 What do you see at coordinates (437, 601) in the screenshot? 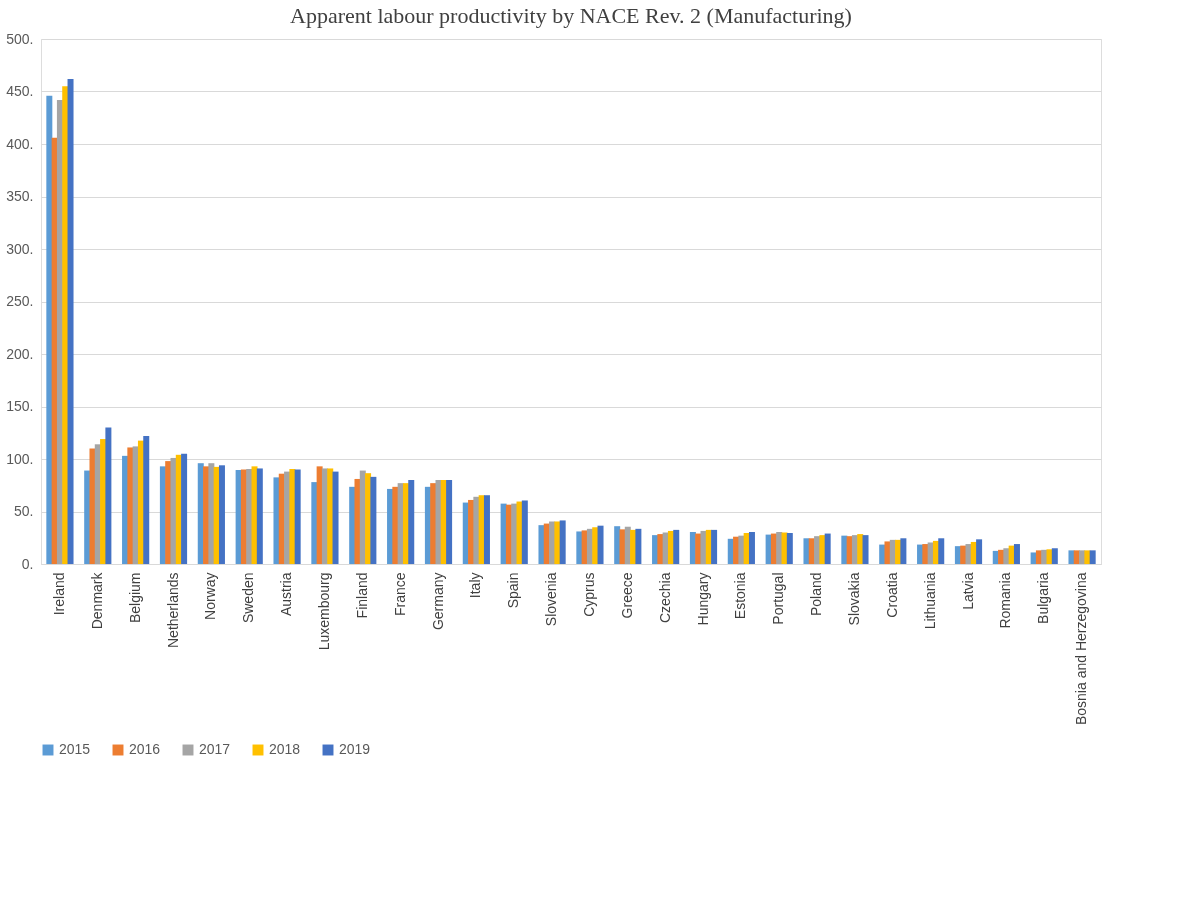
I see `x-tick-label: Germany` at bounding box center [437, 601].